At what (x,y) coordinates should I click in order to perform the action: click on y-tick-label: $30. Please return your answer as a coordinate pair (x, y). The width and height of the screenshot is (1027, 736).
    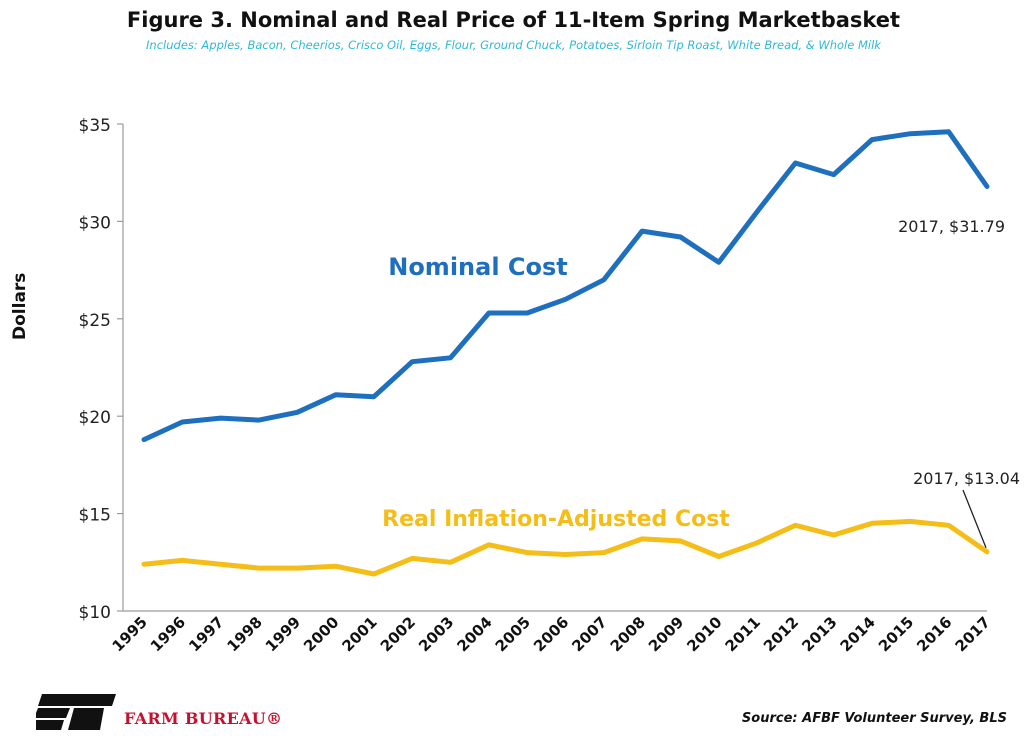
    Looking at the image, I should click on (95, 223).